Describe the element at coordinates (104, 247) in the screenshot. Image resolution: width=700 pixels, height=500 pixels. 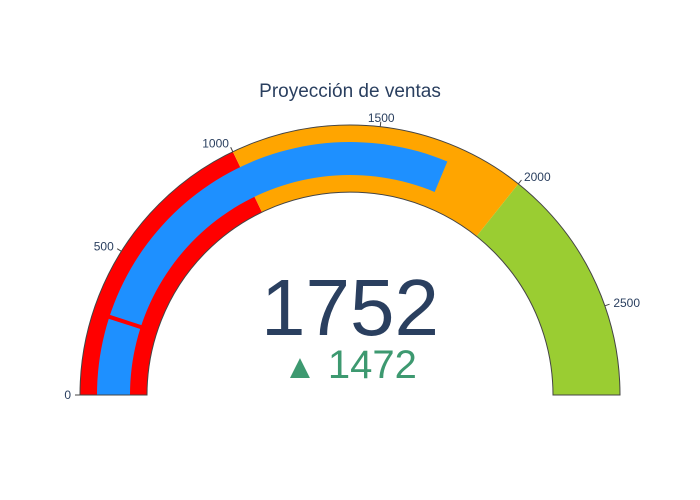
I see `gauge-tick-label: 500` at that location.